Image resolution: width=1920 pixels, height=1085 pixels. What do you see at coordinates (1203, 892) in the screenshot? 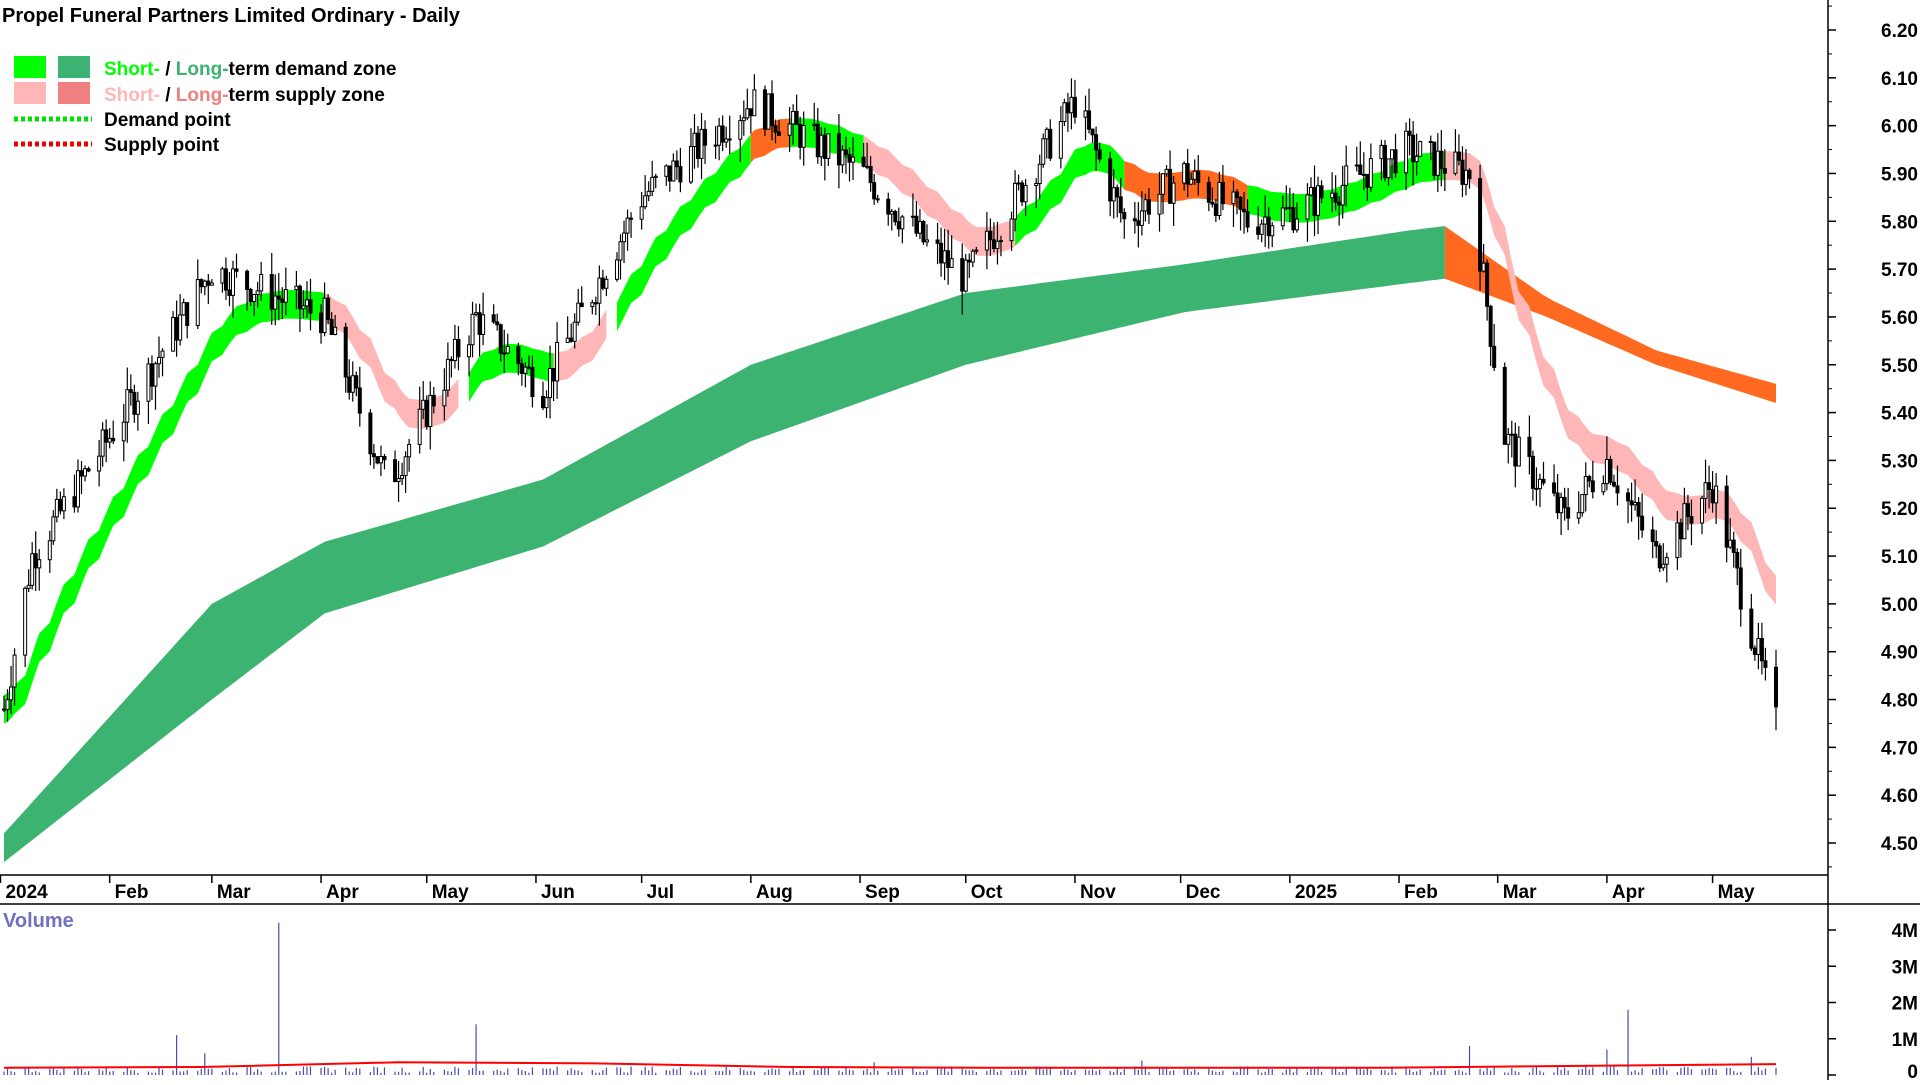
I see `time-tick-label: Dec` at bounding box center [1203, 892].